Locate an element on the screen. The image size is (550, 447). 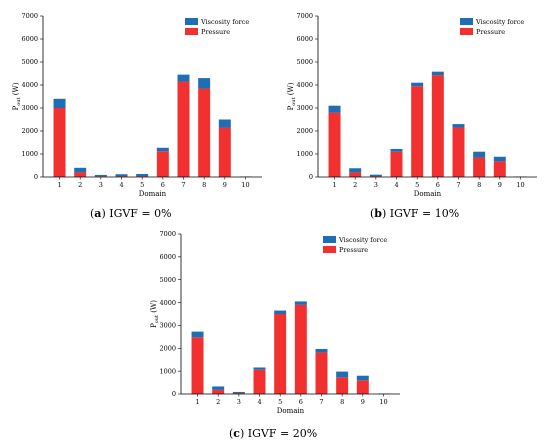
y-axis-title-unit: (W) is located at coordinates (16, 89).